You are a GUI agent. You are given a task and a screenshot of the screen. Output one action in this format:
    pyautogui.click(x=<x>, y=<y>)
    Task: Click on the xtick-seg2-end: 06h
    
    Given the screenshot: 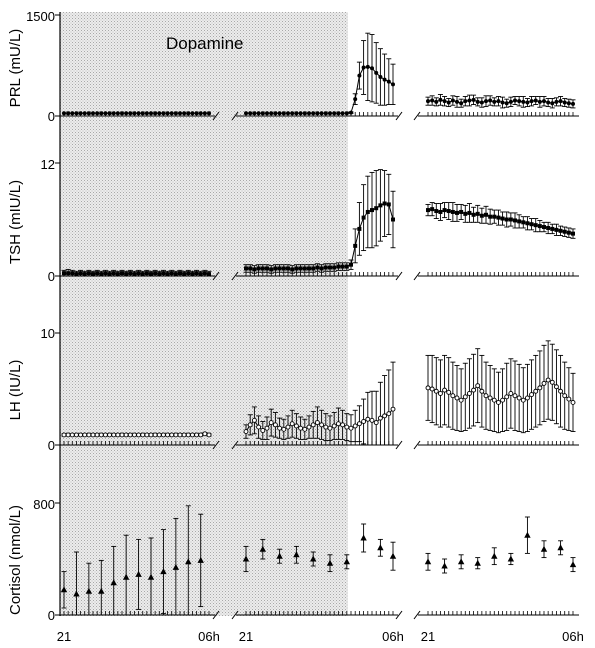 What is the action you would take?
    pyautogui.click(x=393, y=636)
    